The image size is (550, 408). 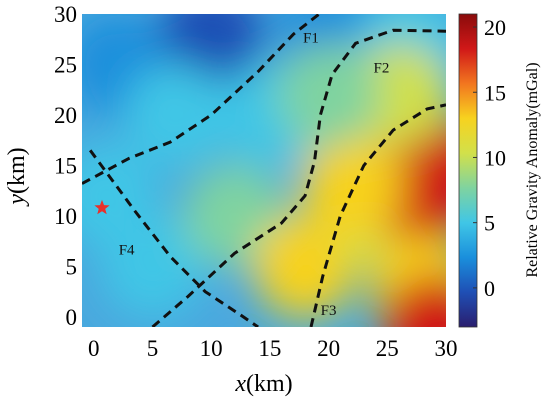 I want to click on fault-label-f2: F2, so click(x=381, y=69).